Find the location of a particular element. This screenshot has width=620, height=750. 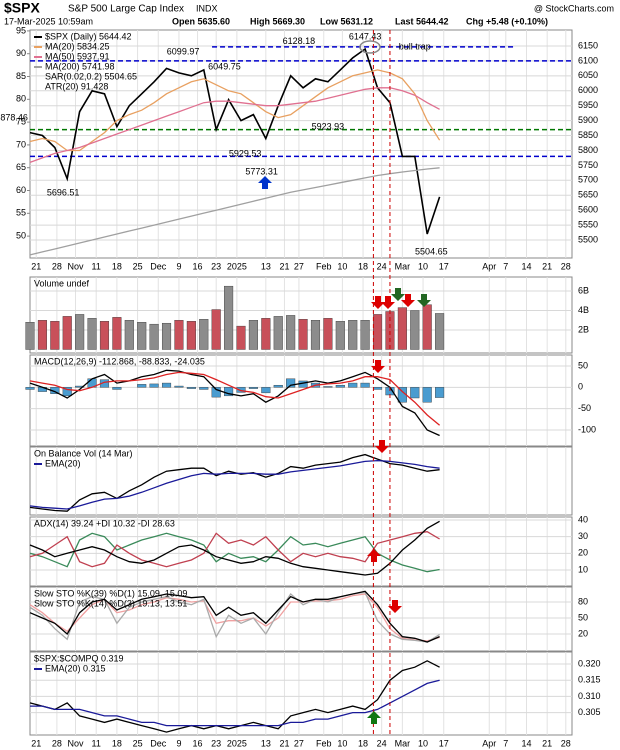

panel is located at coordinates (301, 551).